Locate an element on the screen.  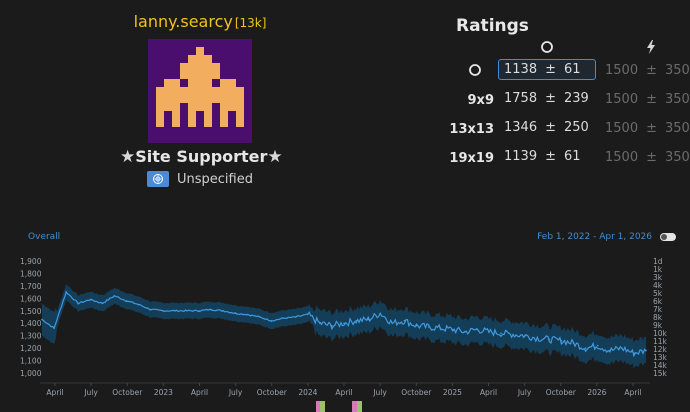
rating-value-selected: 1138 ±61 is located at coordinates (547, 69).